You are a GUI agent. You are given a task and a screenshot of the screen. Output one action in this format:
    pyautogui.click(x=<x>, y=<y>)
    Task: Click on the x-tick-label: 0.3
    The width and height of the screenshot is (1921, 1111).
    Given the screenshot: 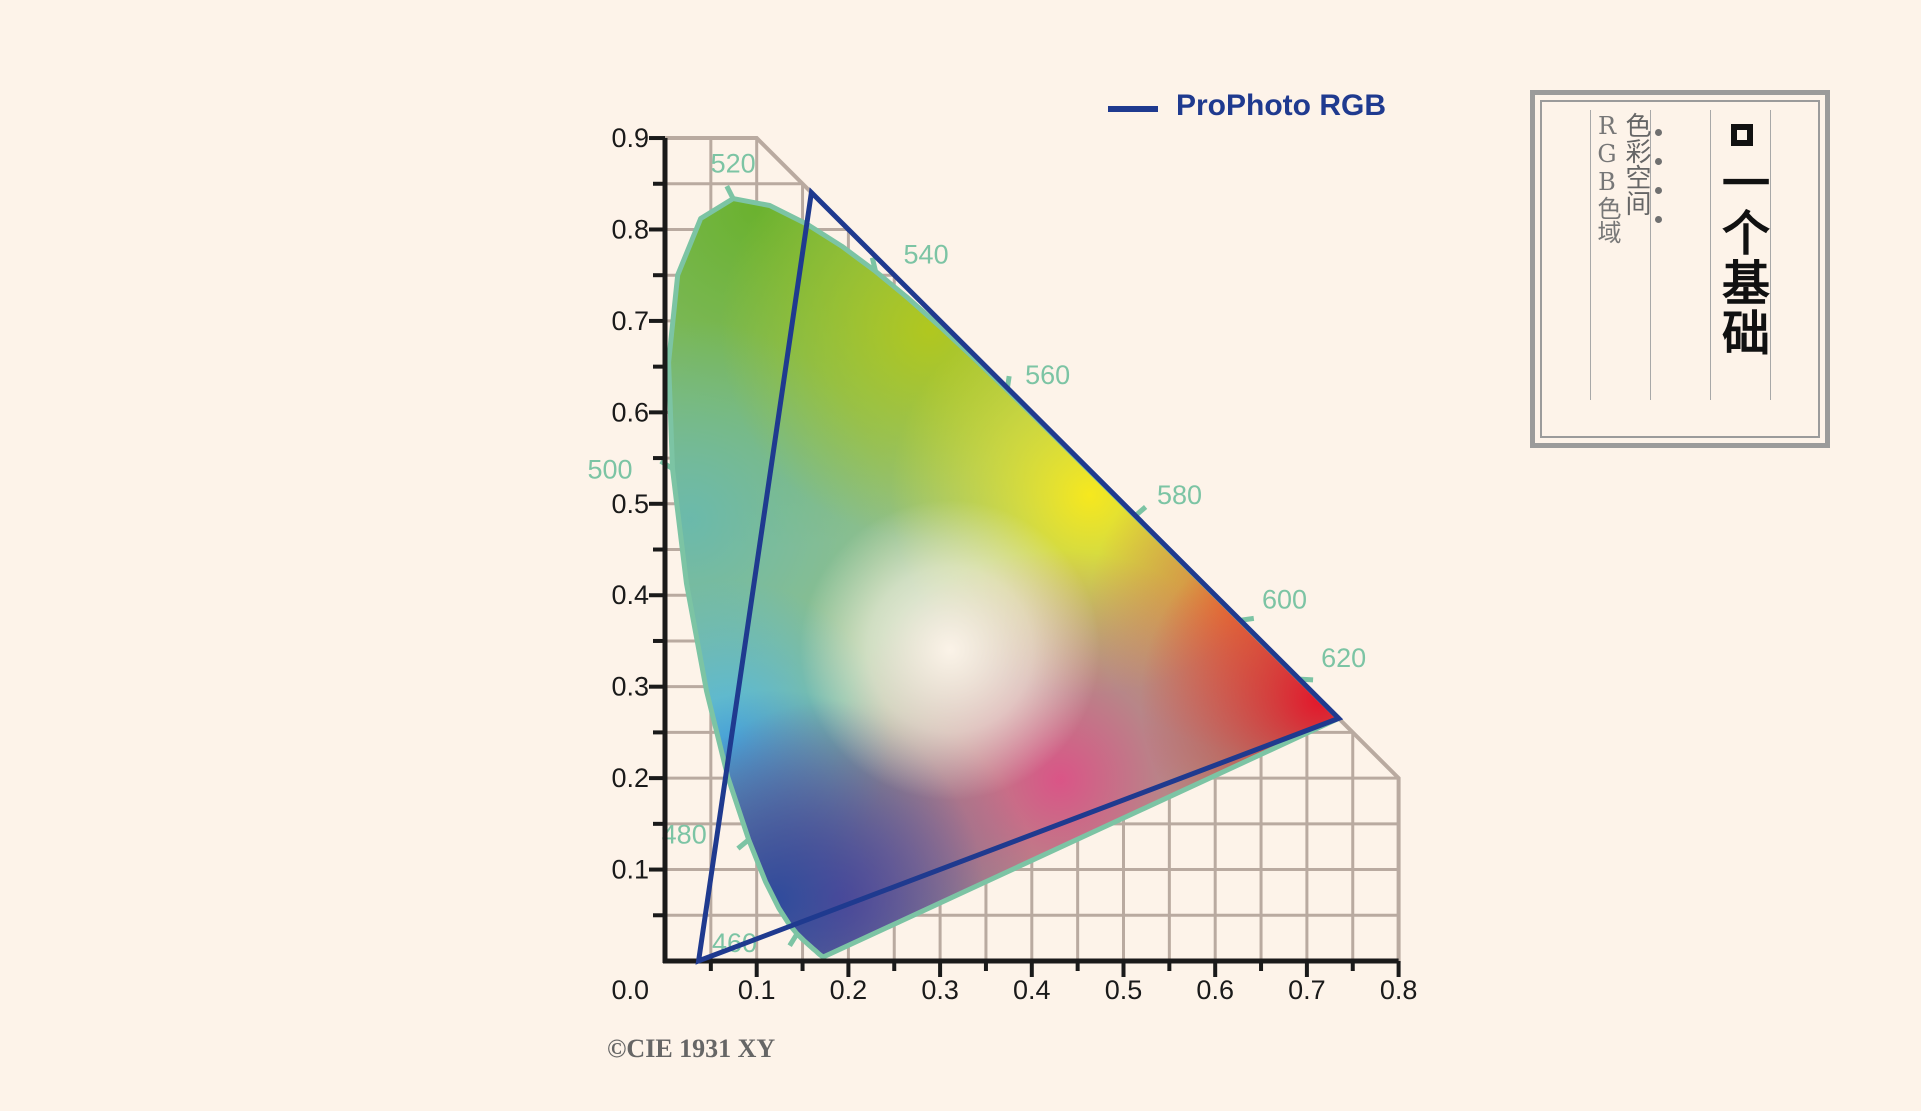 What is the action you would take?
    pyautogui.click(x=940, y=990)
    